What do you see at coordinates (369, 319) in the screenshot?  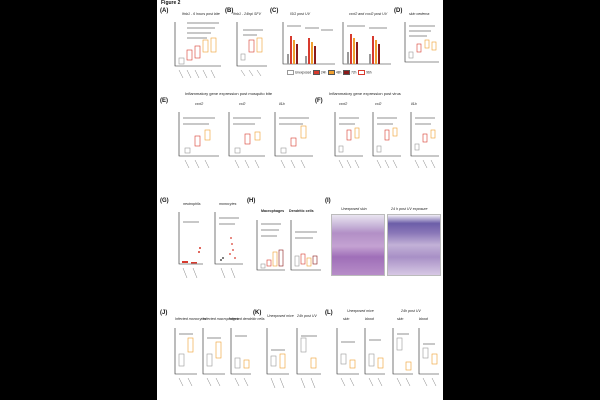 I see `panel-l-title-3: blood` at bounding box center [369, 319].